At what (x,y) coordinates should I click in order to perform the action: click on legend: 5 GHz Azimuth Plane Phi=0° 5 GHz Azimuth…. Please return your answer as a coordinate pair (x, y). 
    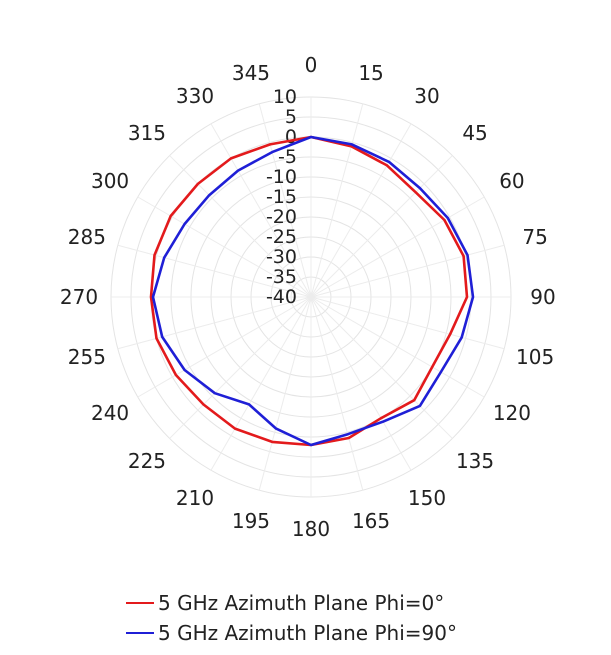
    Looking at the image, I should click on (361, 618).